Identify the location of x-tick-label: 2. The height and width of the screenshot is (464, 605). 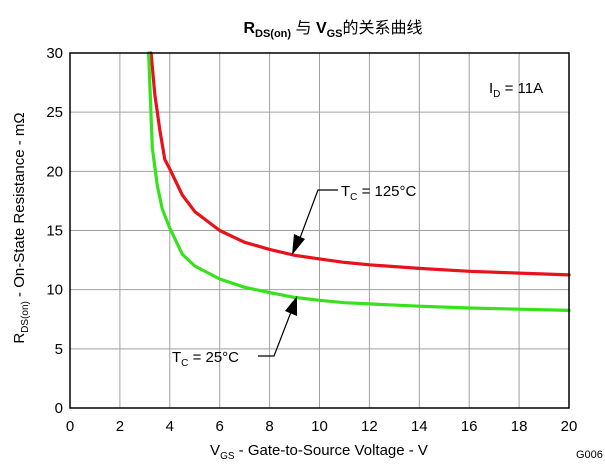
(120, 426).